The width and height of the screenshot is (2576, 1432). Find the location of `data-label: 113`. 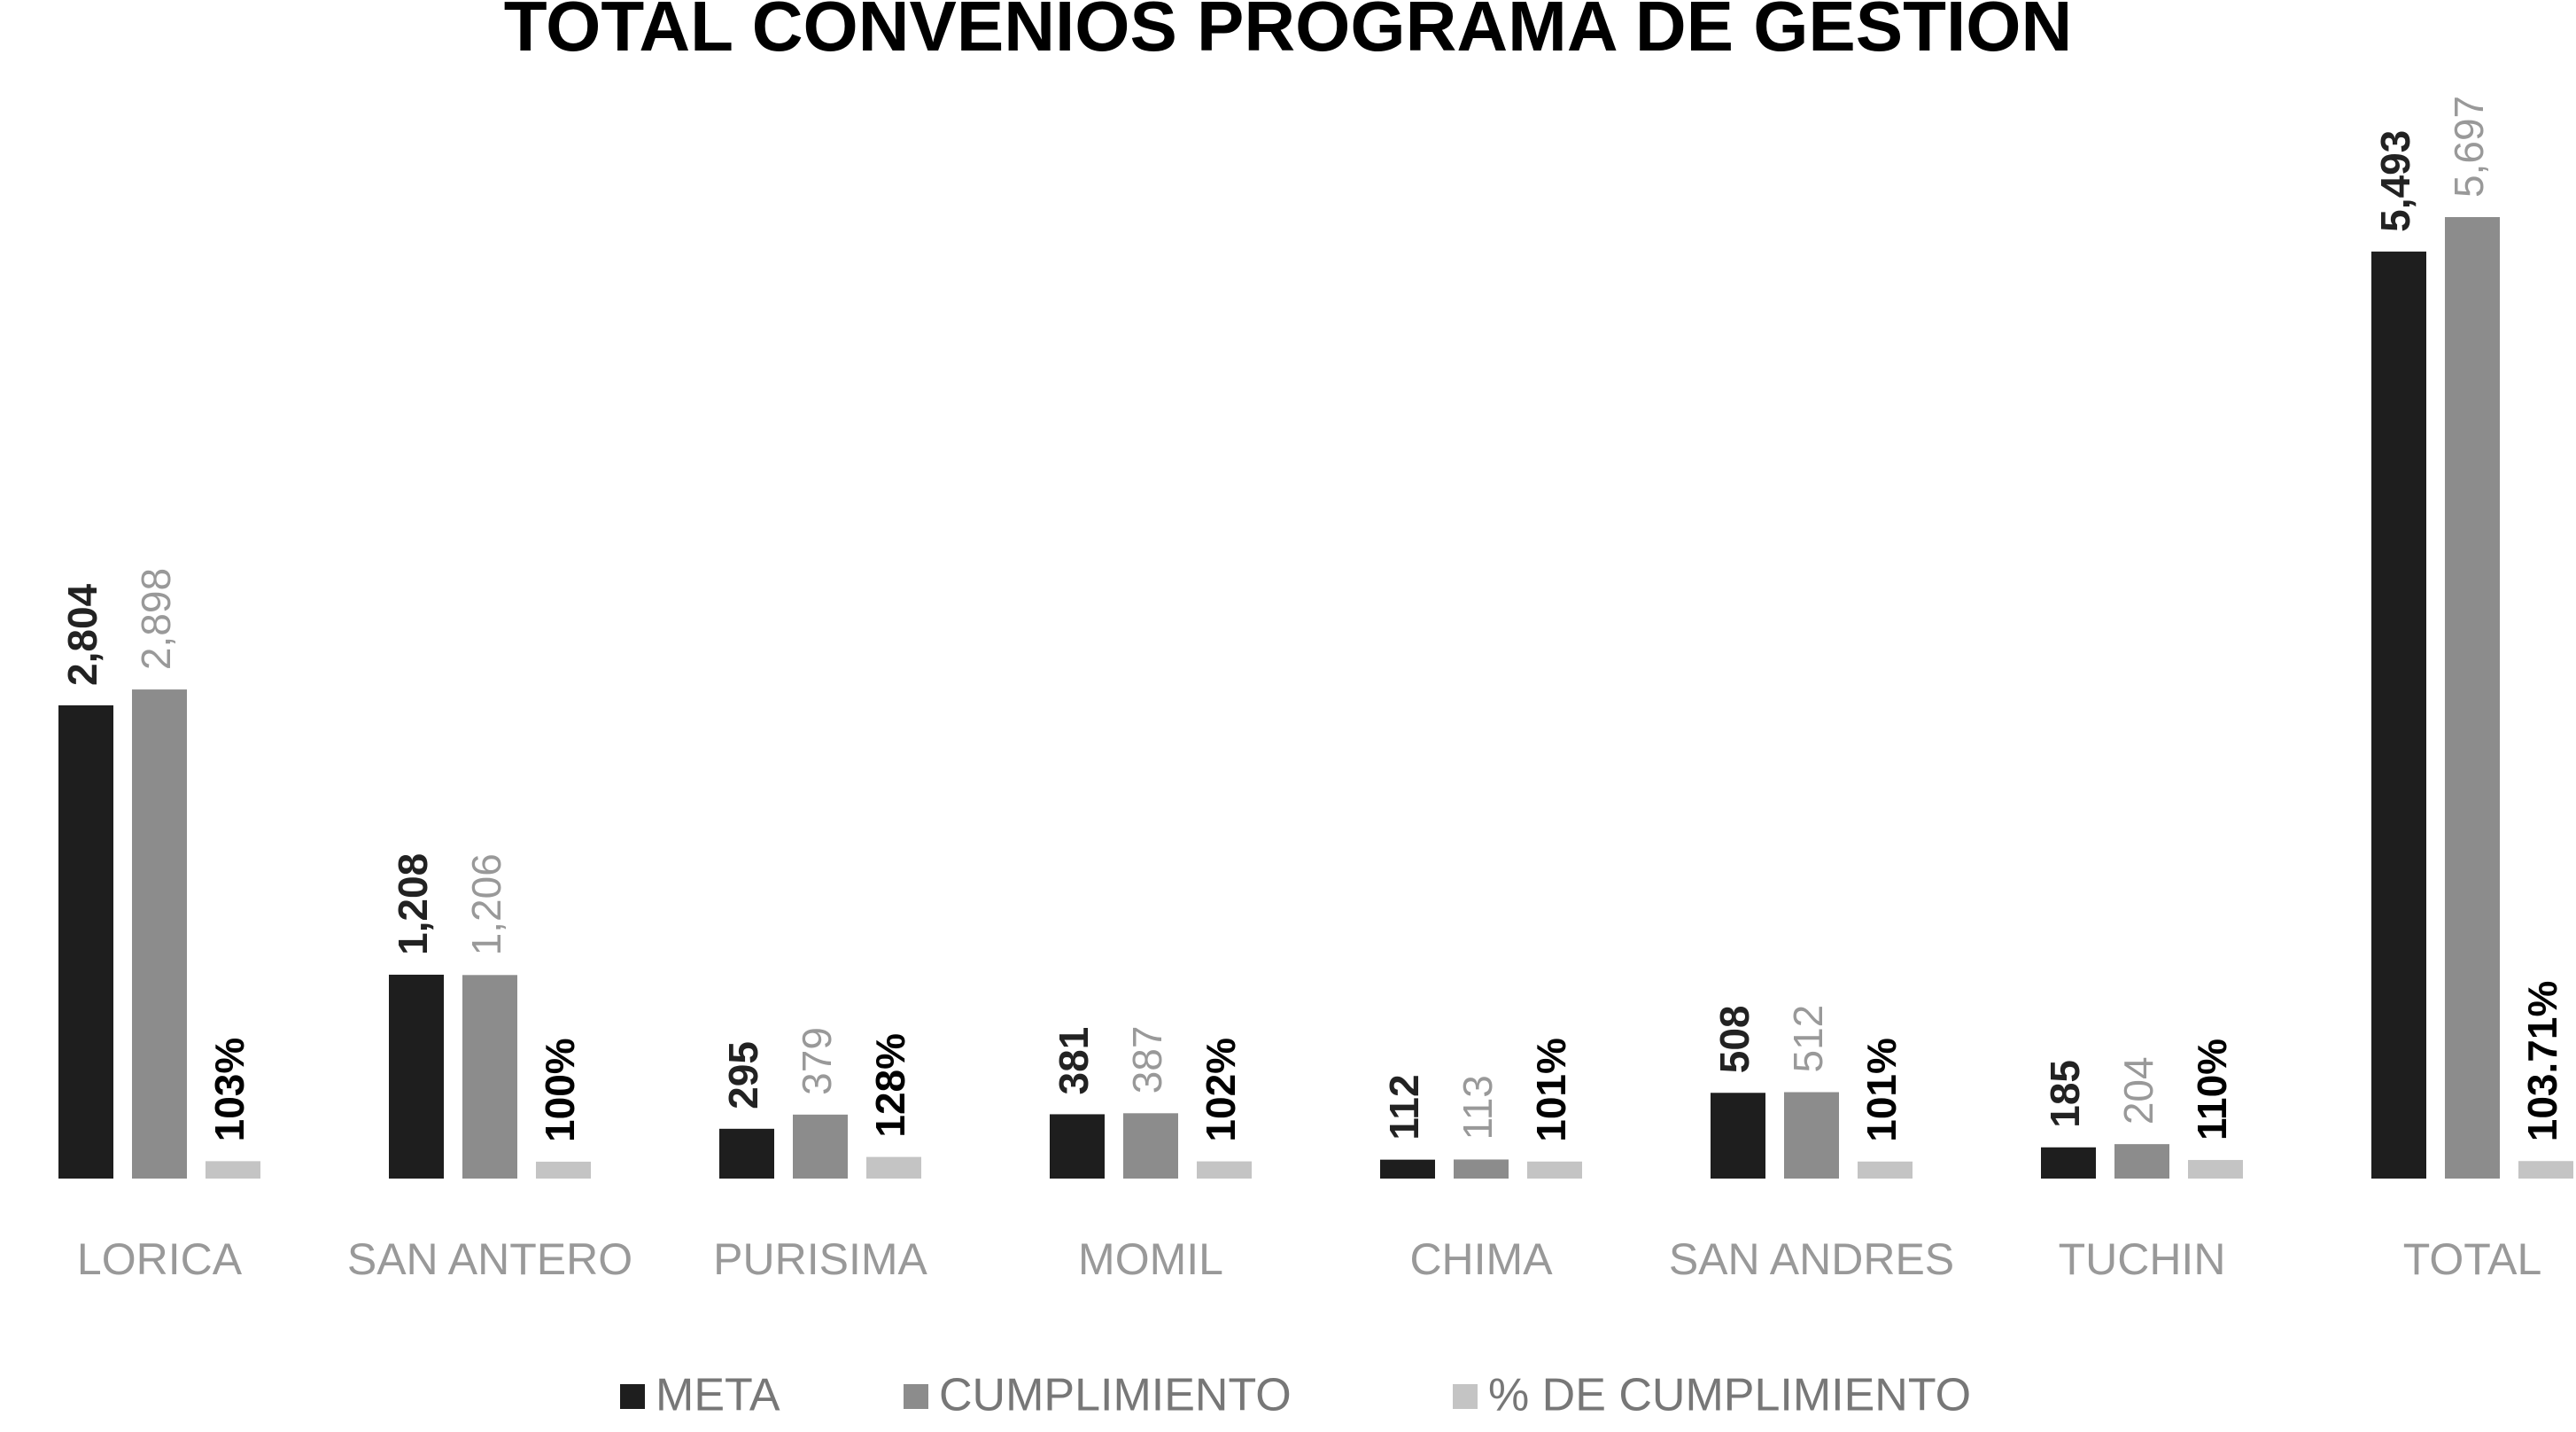

data-label: 113 is located at coordinates (1478, 1107).